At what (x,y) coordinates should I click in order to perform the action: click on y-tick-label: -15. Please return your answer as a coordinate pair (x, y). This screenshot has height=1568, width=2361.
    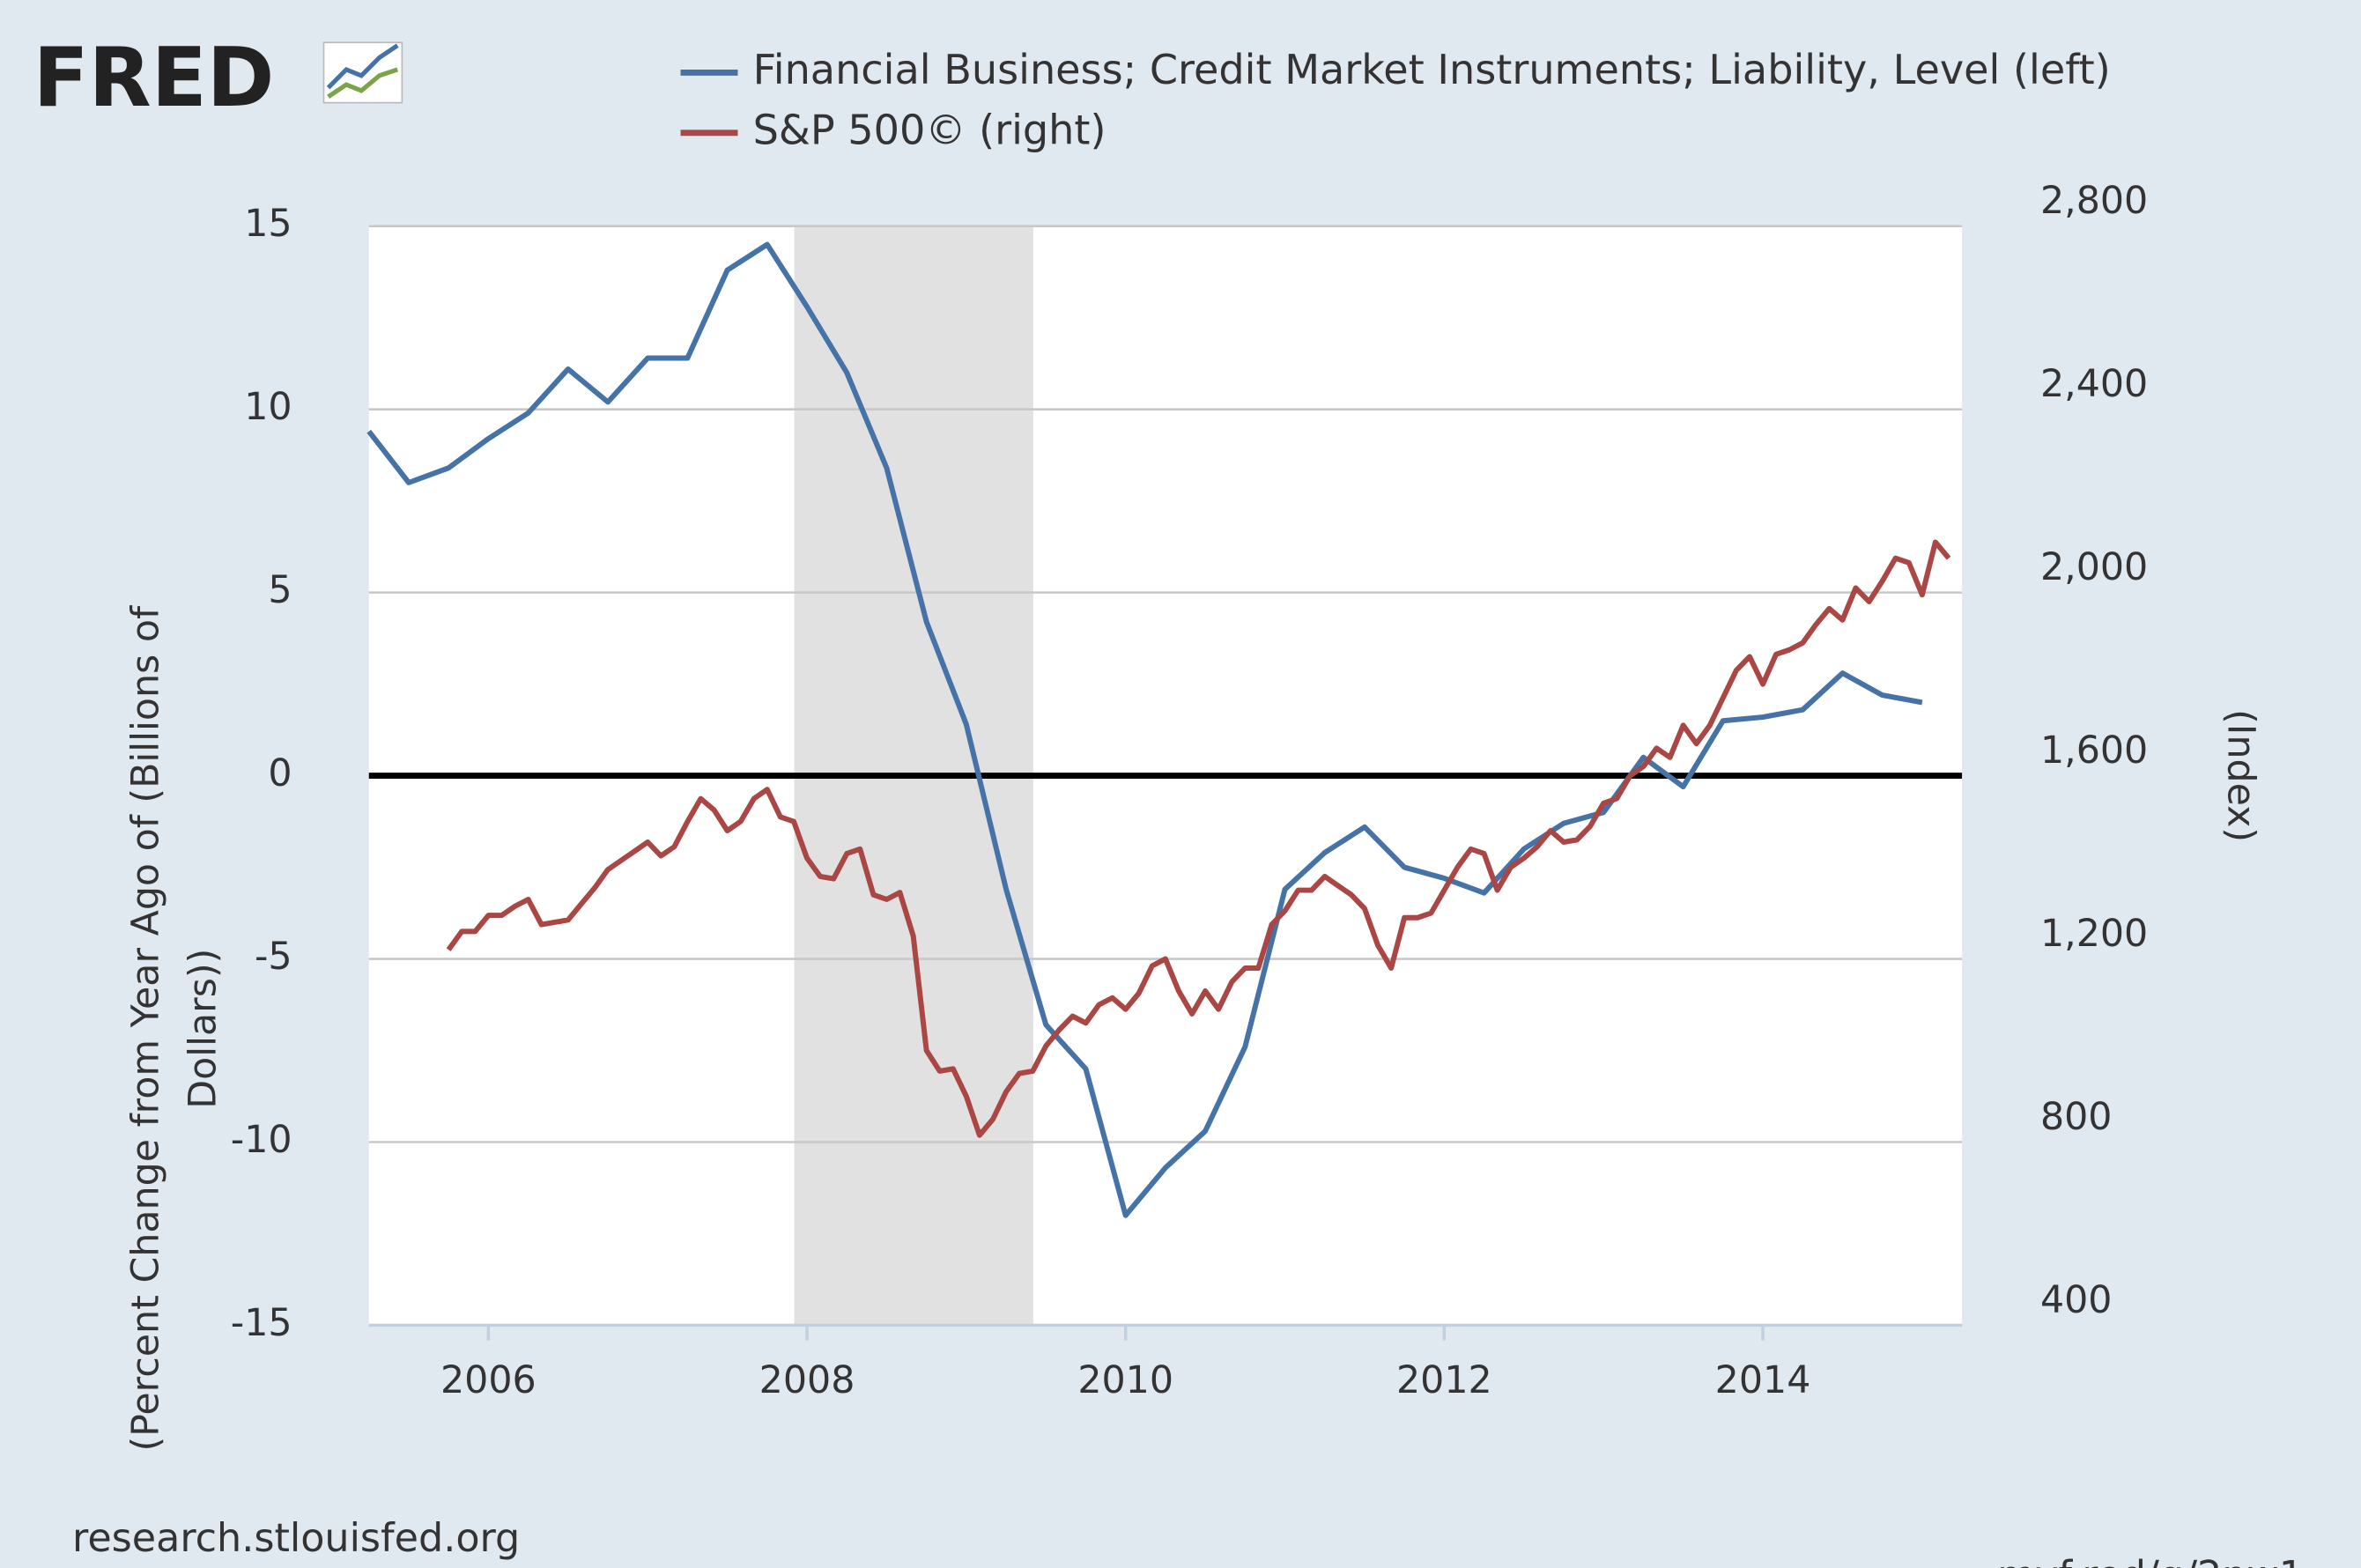
    Looking at the image, I should click on (261, 1323).